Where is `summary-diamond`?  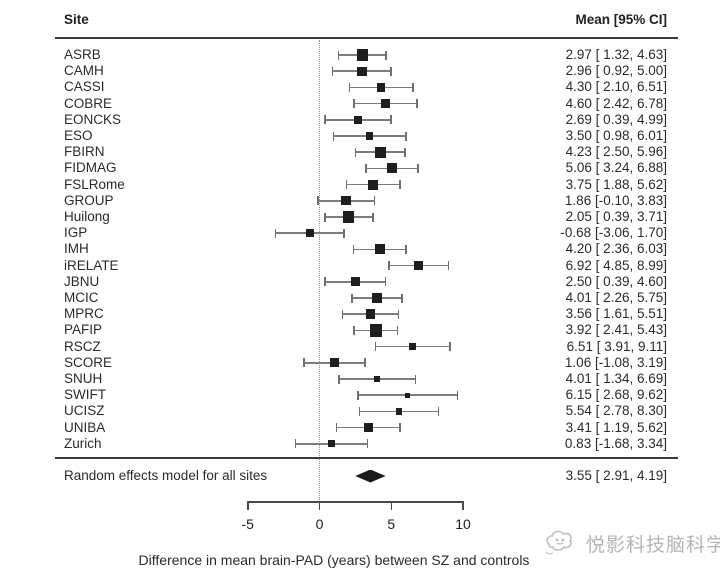 summary-diamond is located at coordinates (370, 476).